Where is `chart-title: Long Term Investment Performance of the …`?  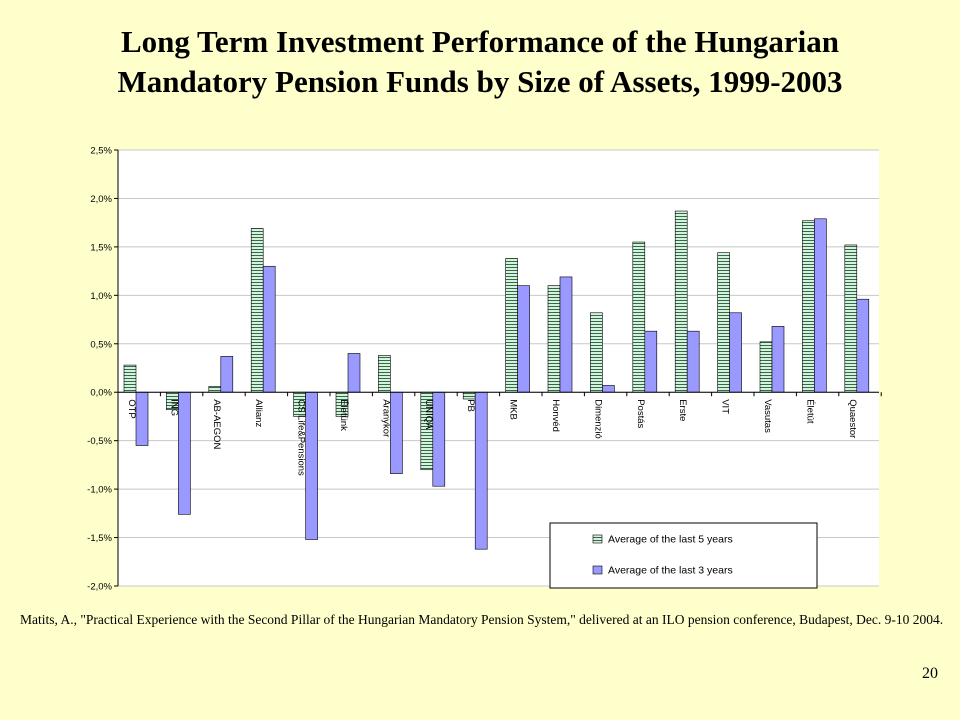
chart-title: Long Term Investment Performance of the … is located at coordinates (480, 61).